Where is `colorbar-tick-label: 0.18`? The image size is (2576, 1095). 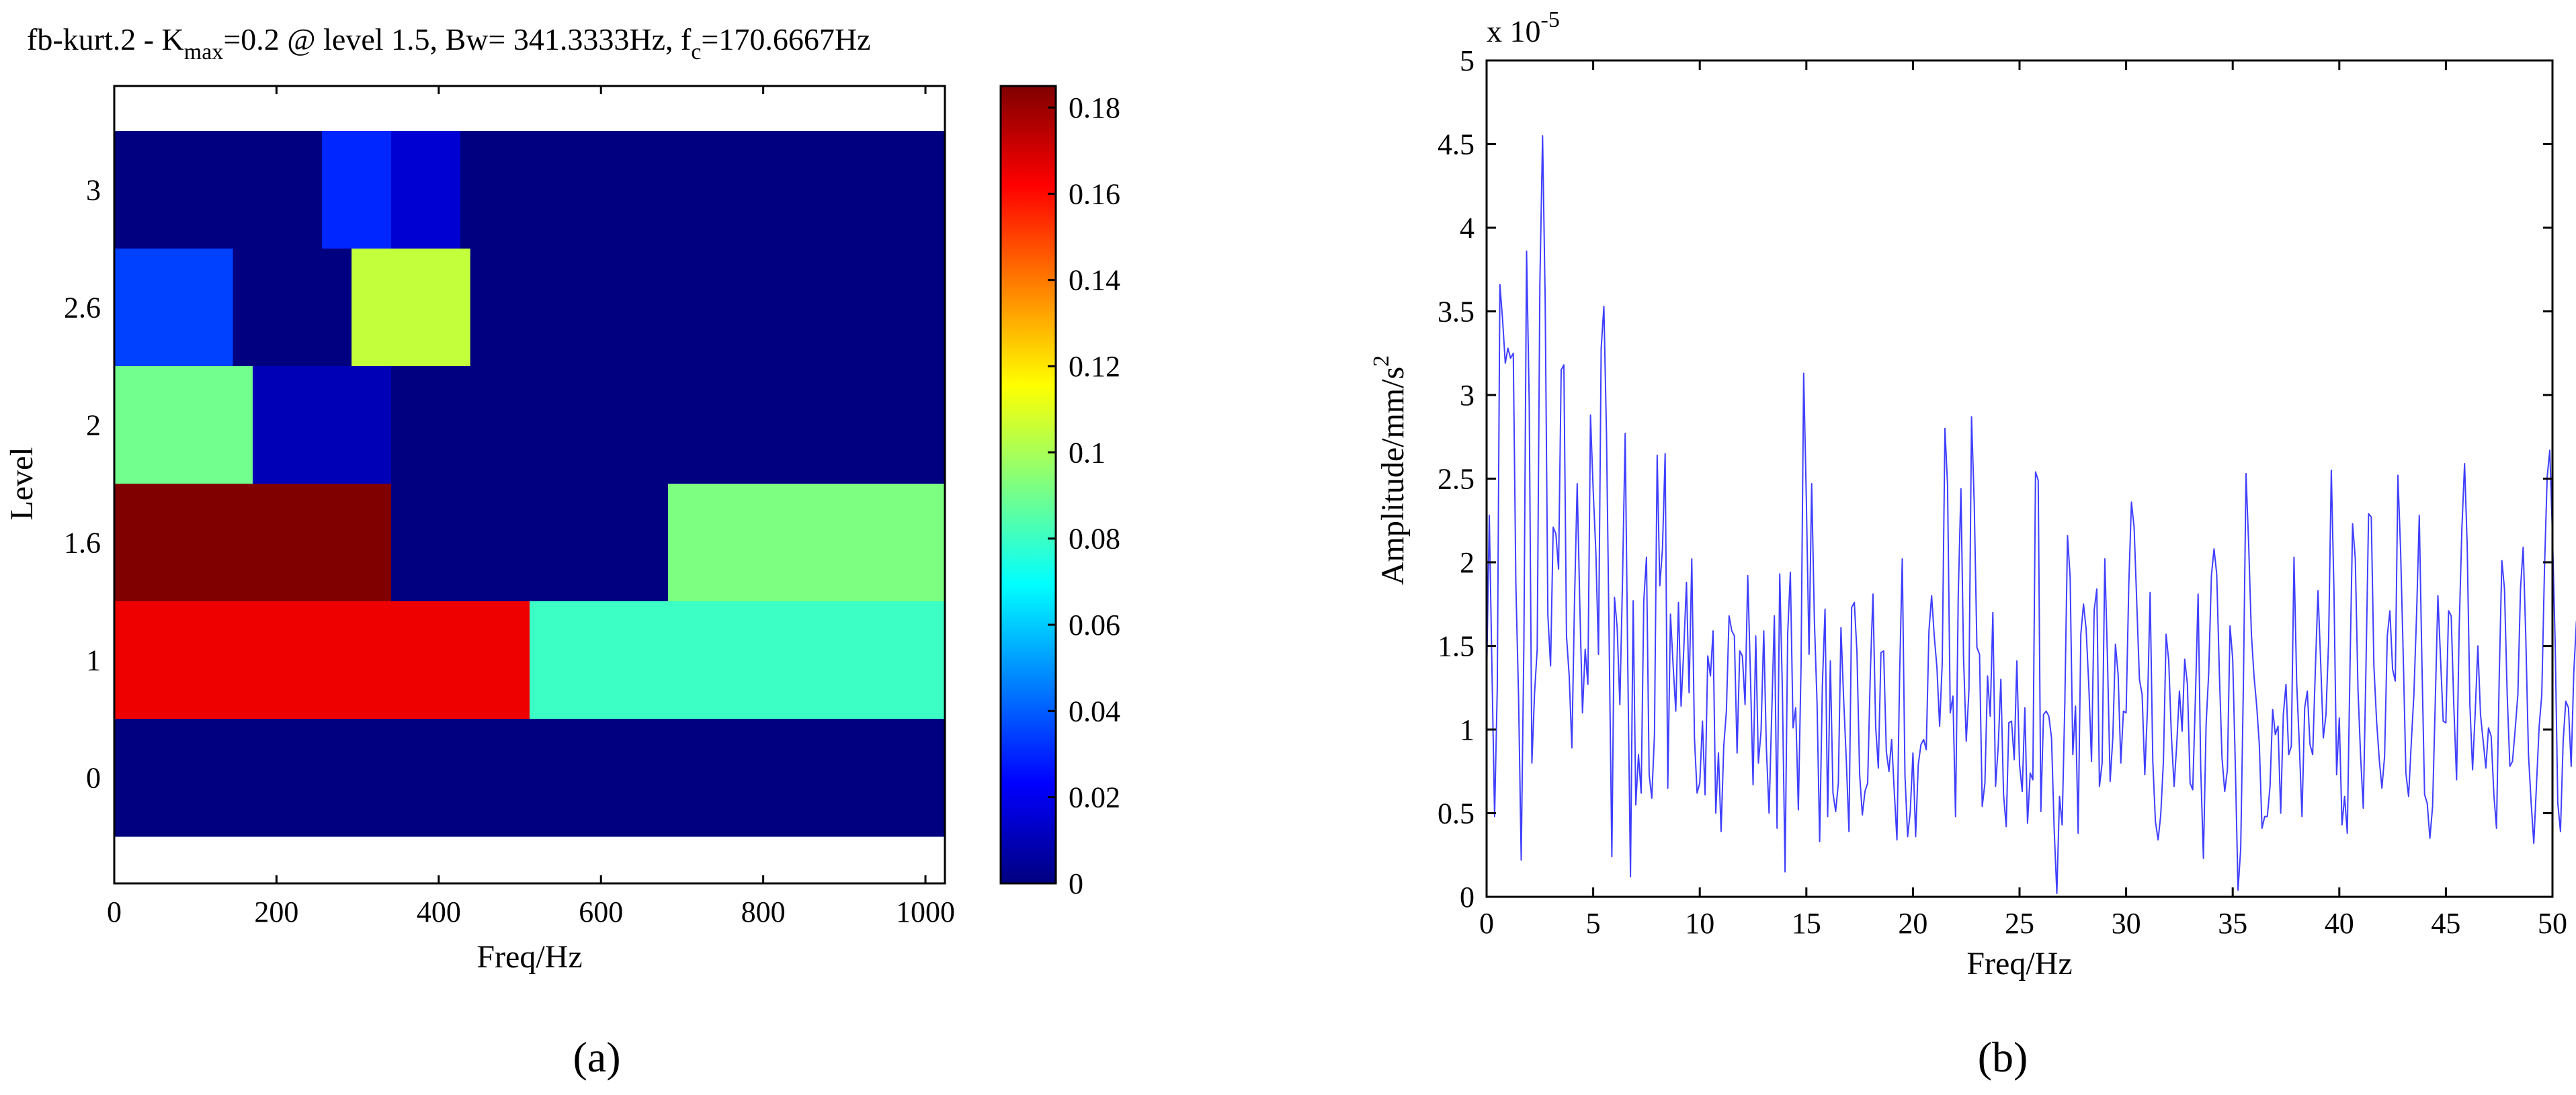 colorbar-tick-label: 0.18 is located at coordinates (1094, 108).